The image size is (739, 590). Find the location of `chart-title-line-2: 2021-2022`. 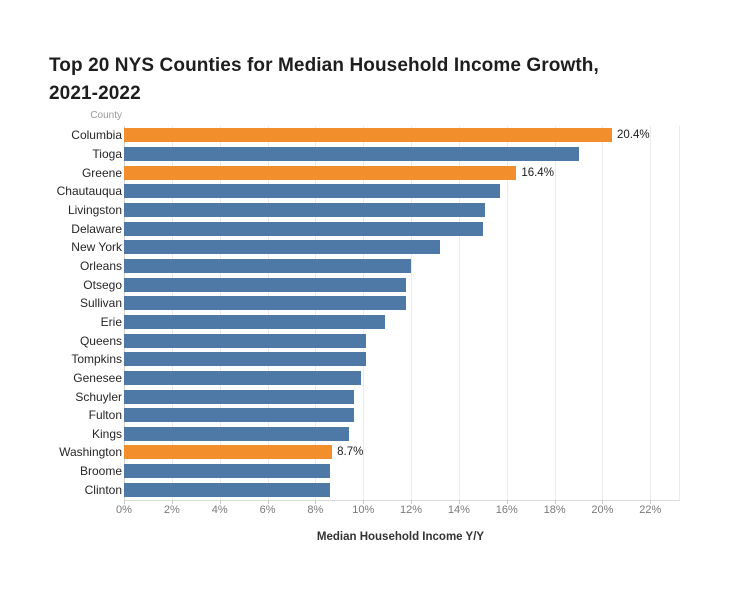

chart-title-line-2: 2021-2022 is located at coordinates (95, 93).